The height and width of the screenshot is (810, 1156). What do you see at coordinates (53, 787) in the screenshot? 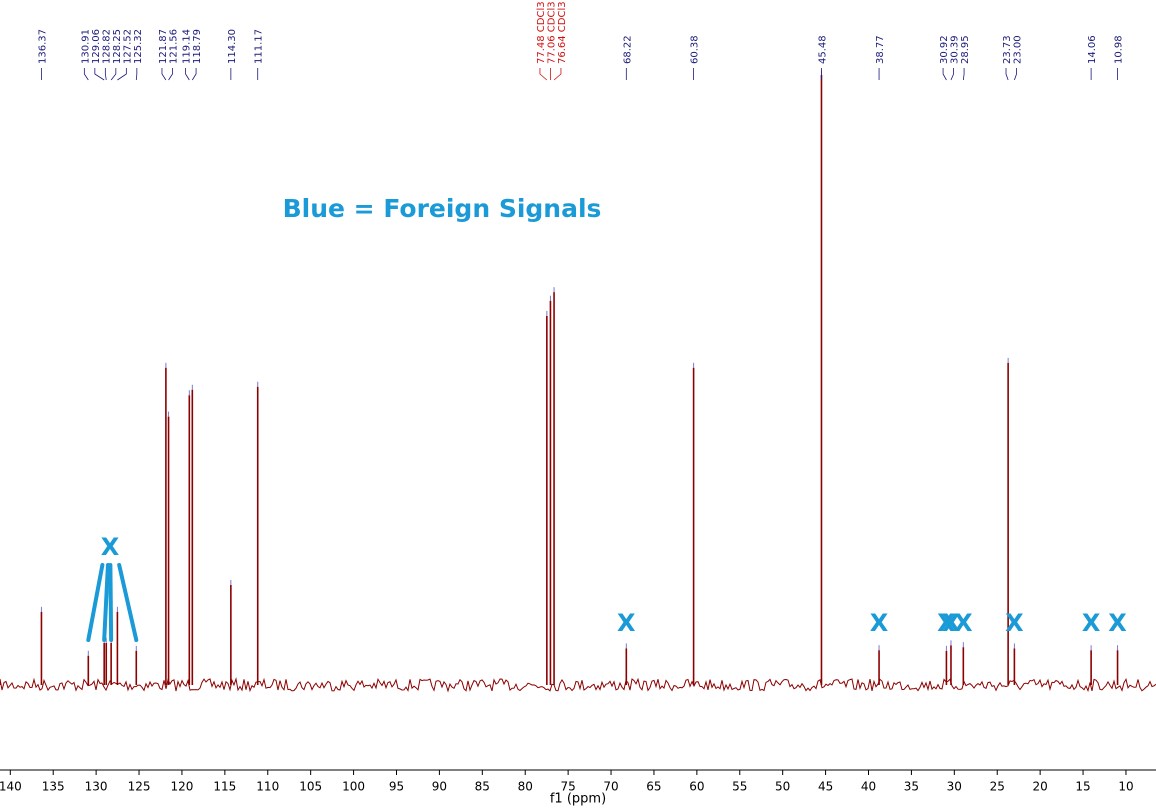
I see `x-tick-label: 135` at bounding box center [53, 787].